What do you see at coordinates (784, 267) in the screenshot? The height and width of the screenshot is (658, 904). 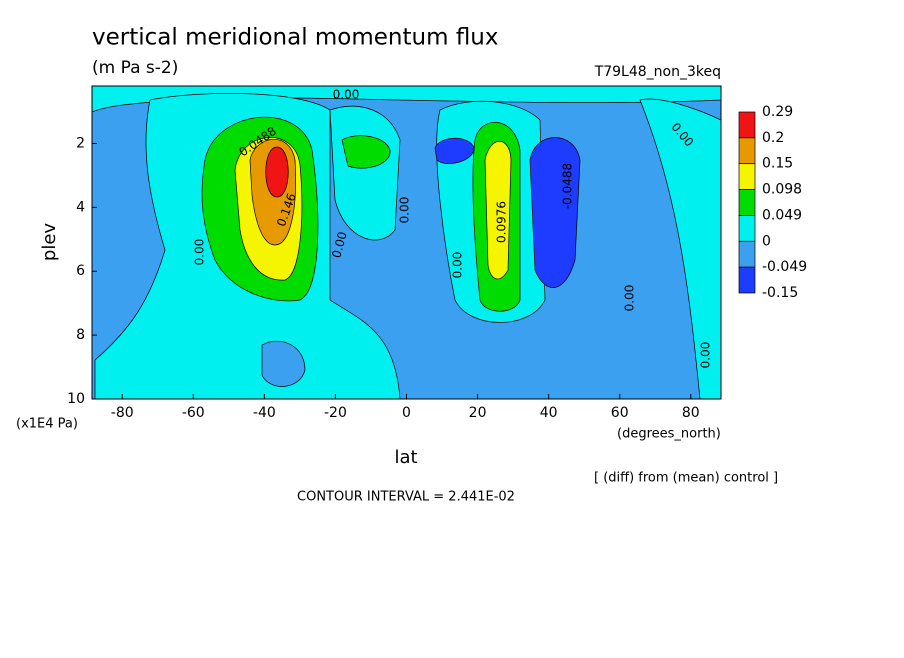 I see `colorbar-label: -0.049` at bounding box center [784, 267].